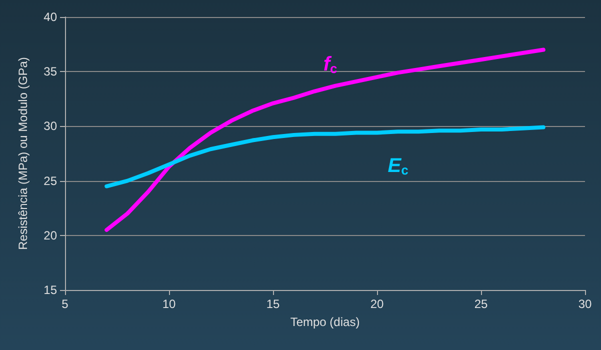  I want to click on line-series, so click(325, 156).